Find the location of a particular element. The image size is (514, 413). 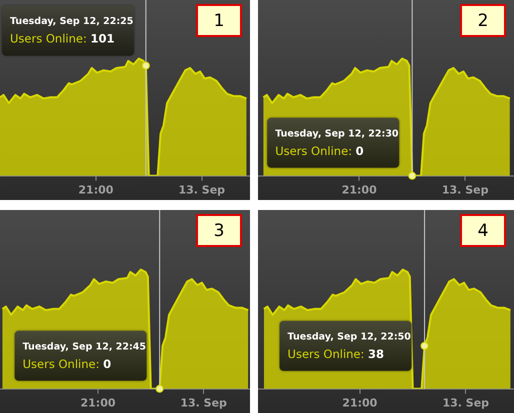

annotation: Tuesday, Sep 12, 22:45 Users Online: 0 is located at coordinates (84, 356).